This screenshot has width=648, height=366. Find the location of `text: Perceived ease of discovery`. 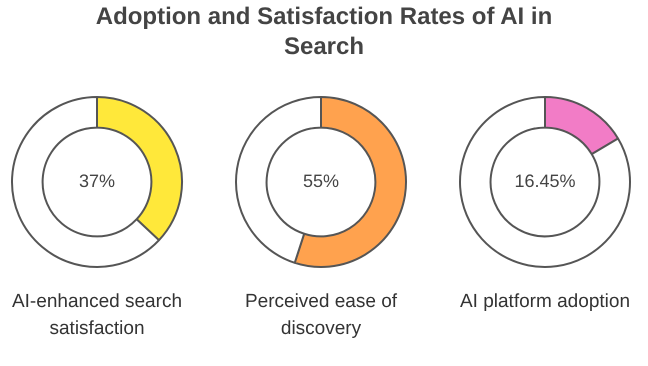

text: Perceived ease of discovery is located at coordinates (321, 315).